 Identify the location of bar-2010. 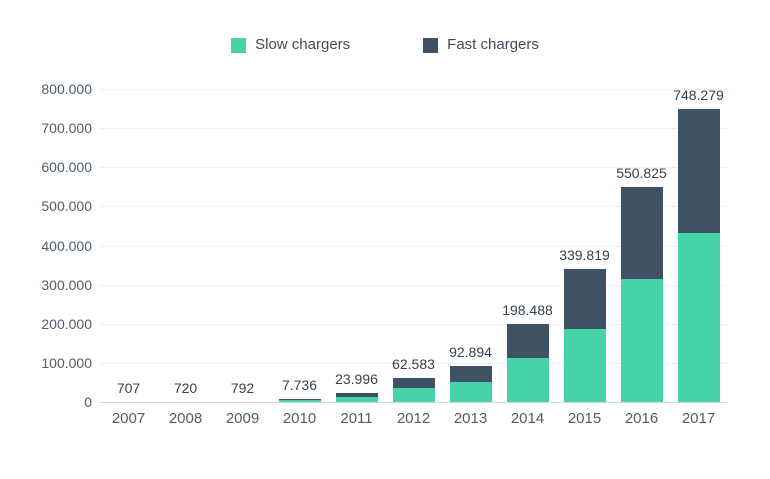
(299, 400).